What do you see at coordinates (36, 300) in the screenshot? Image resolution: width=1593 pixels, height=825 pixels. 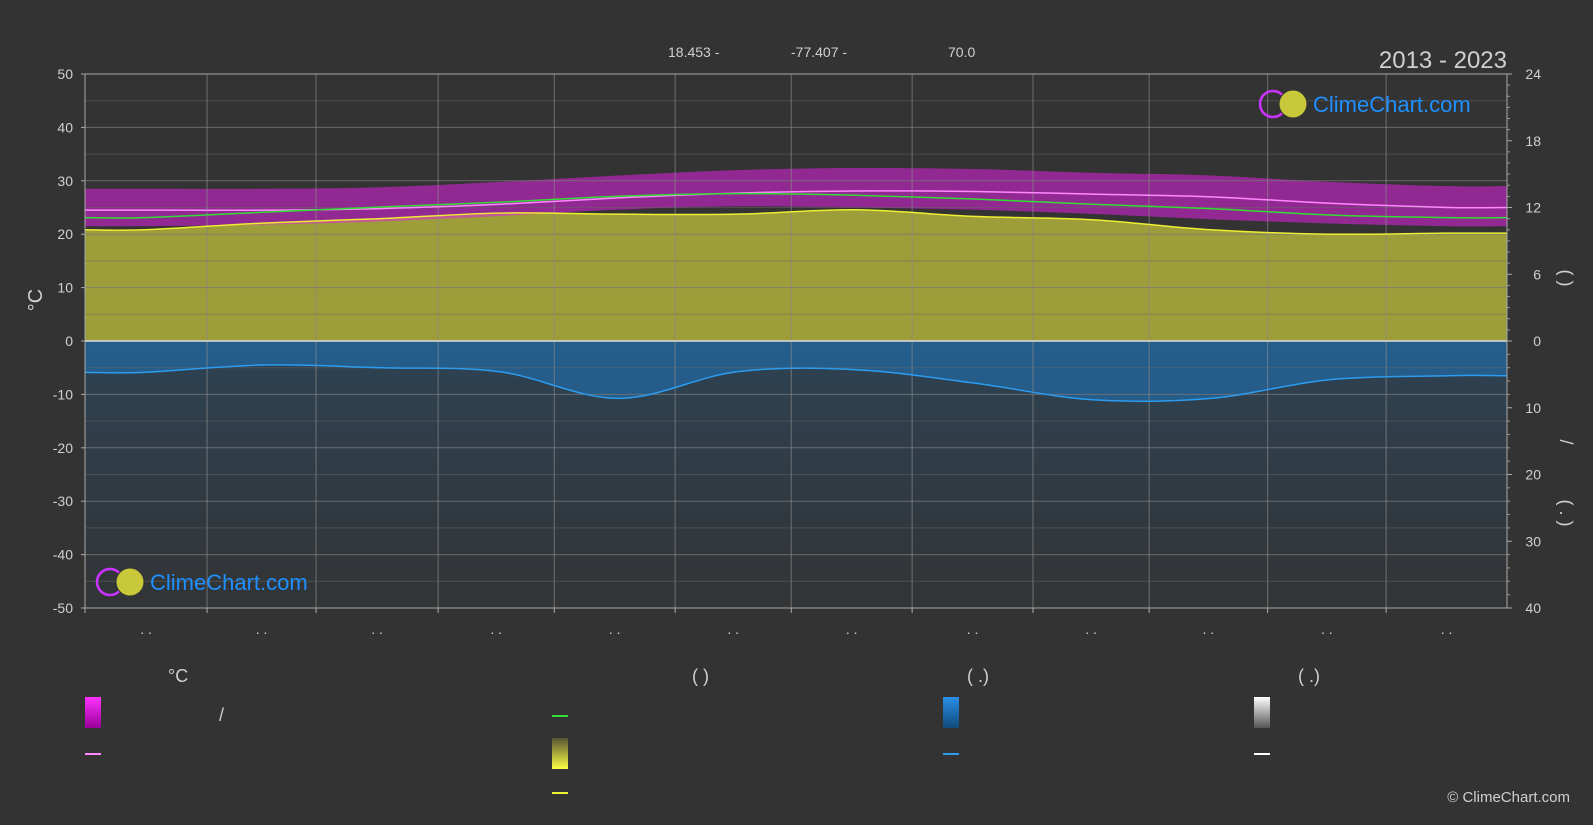 I see `y-axis-unit: °C` at bounding box center [36, 300].